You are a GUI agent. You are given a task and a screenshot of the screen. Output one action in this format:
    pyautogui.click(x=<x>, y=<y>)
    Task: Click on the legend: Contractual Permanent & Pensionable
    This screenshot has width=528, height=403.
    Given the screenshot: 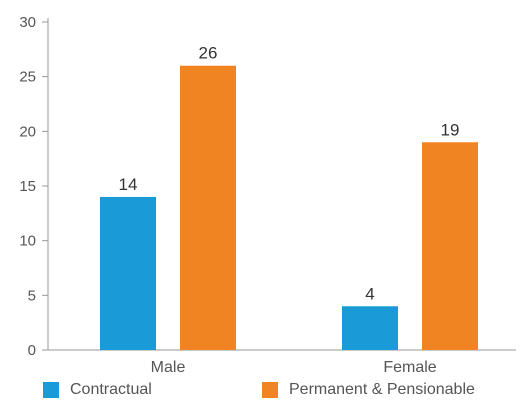 What is the action you would take?
    pyautogui.click(x=264, y=392)
    